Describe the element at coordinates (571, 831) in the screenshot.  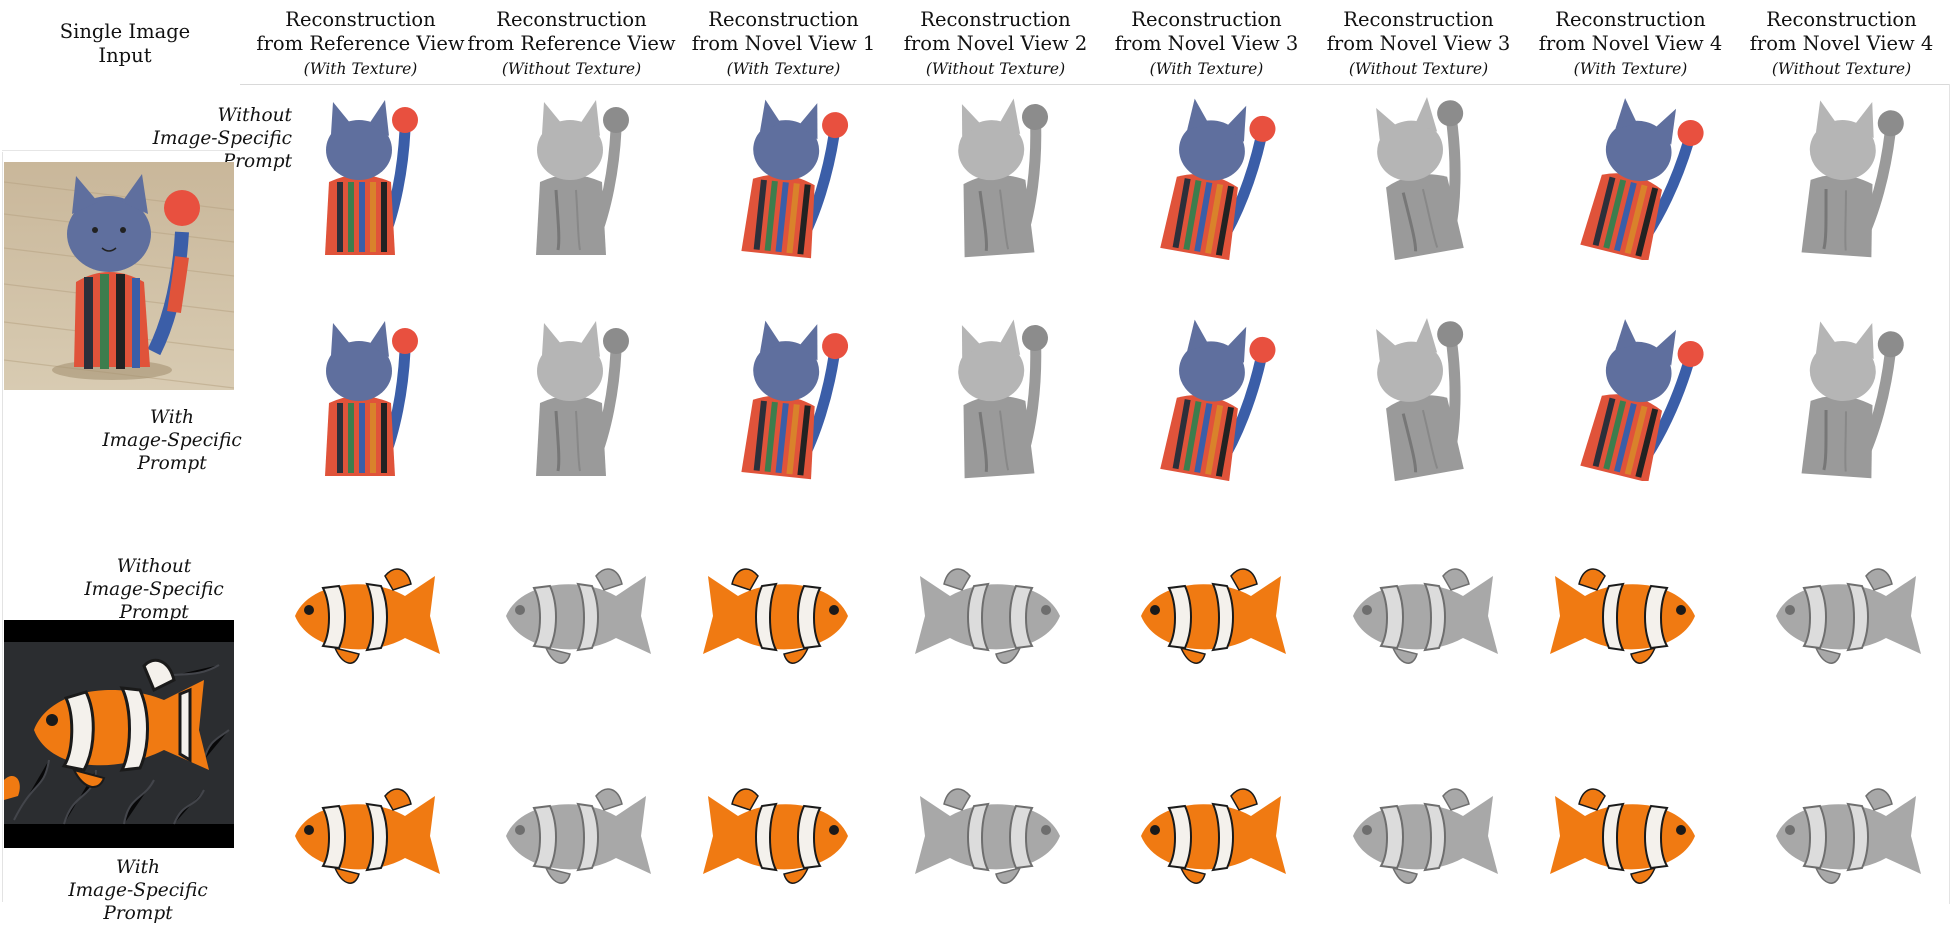
I see `reconstruction-clownfish-row4-col2` at that location.